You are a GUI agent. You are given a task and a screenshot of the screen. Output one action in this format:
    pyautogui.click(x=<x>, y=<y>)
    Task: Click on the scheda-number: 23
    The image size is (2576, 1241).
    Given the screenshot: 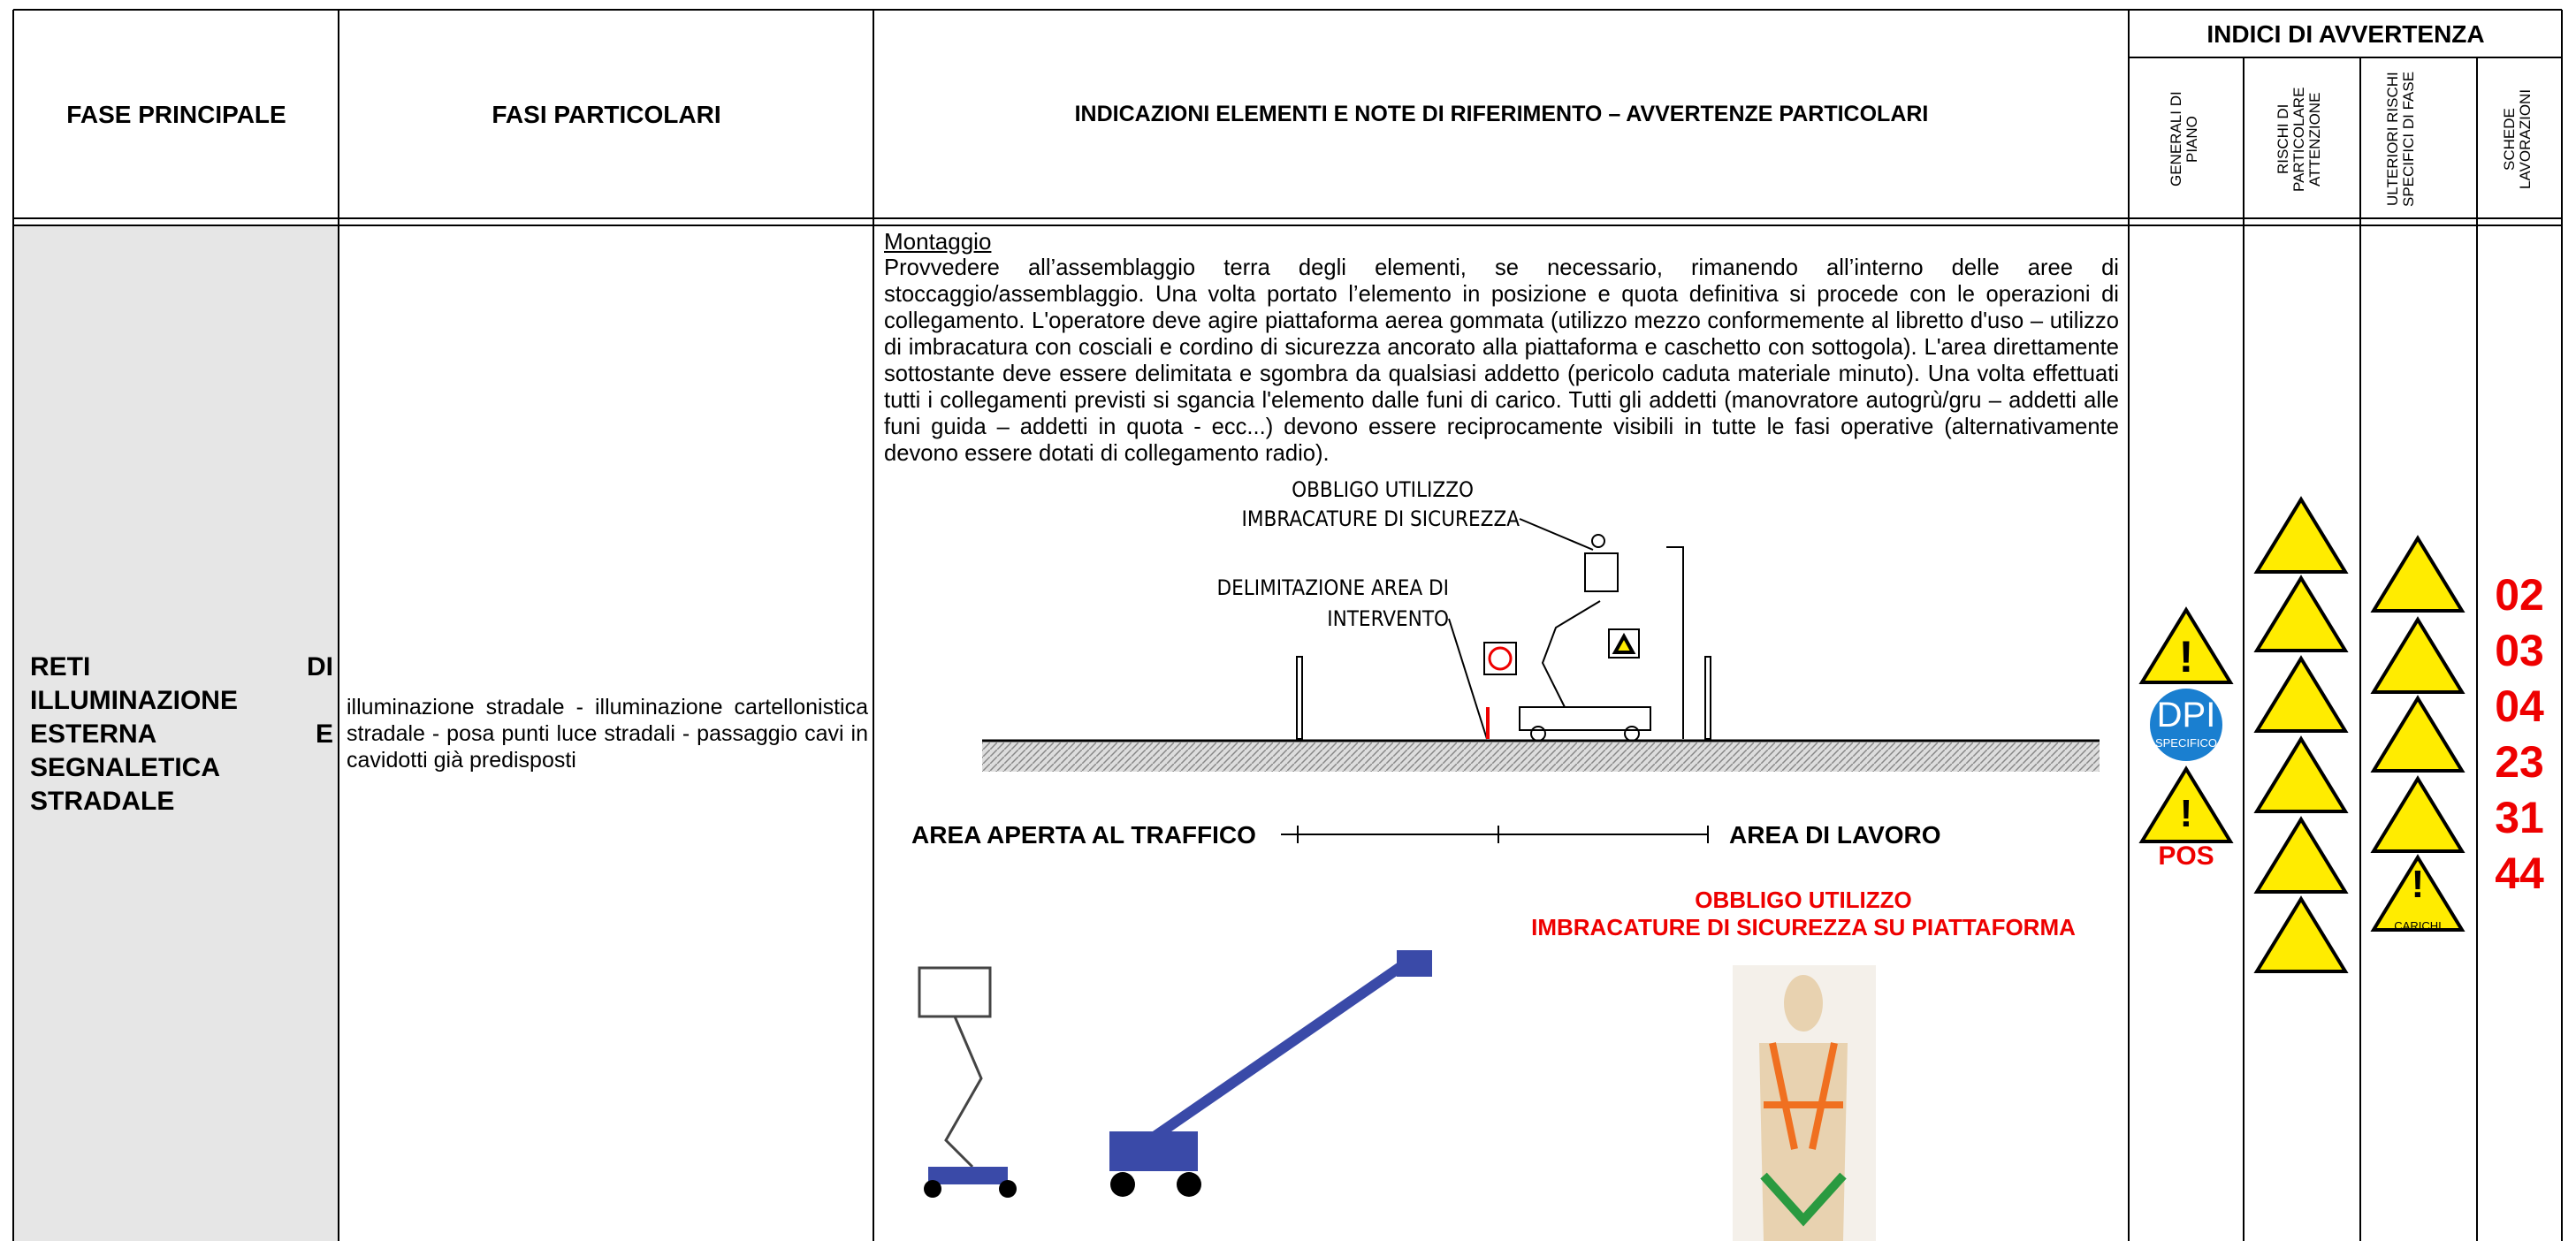 What is the action you would take?
    pyautogui.click(x=2519, y=762)
    